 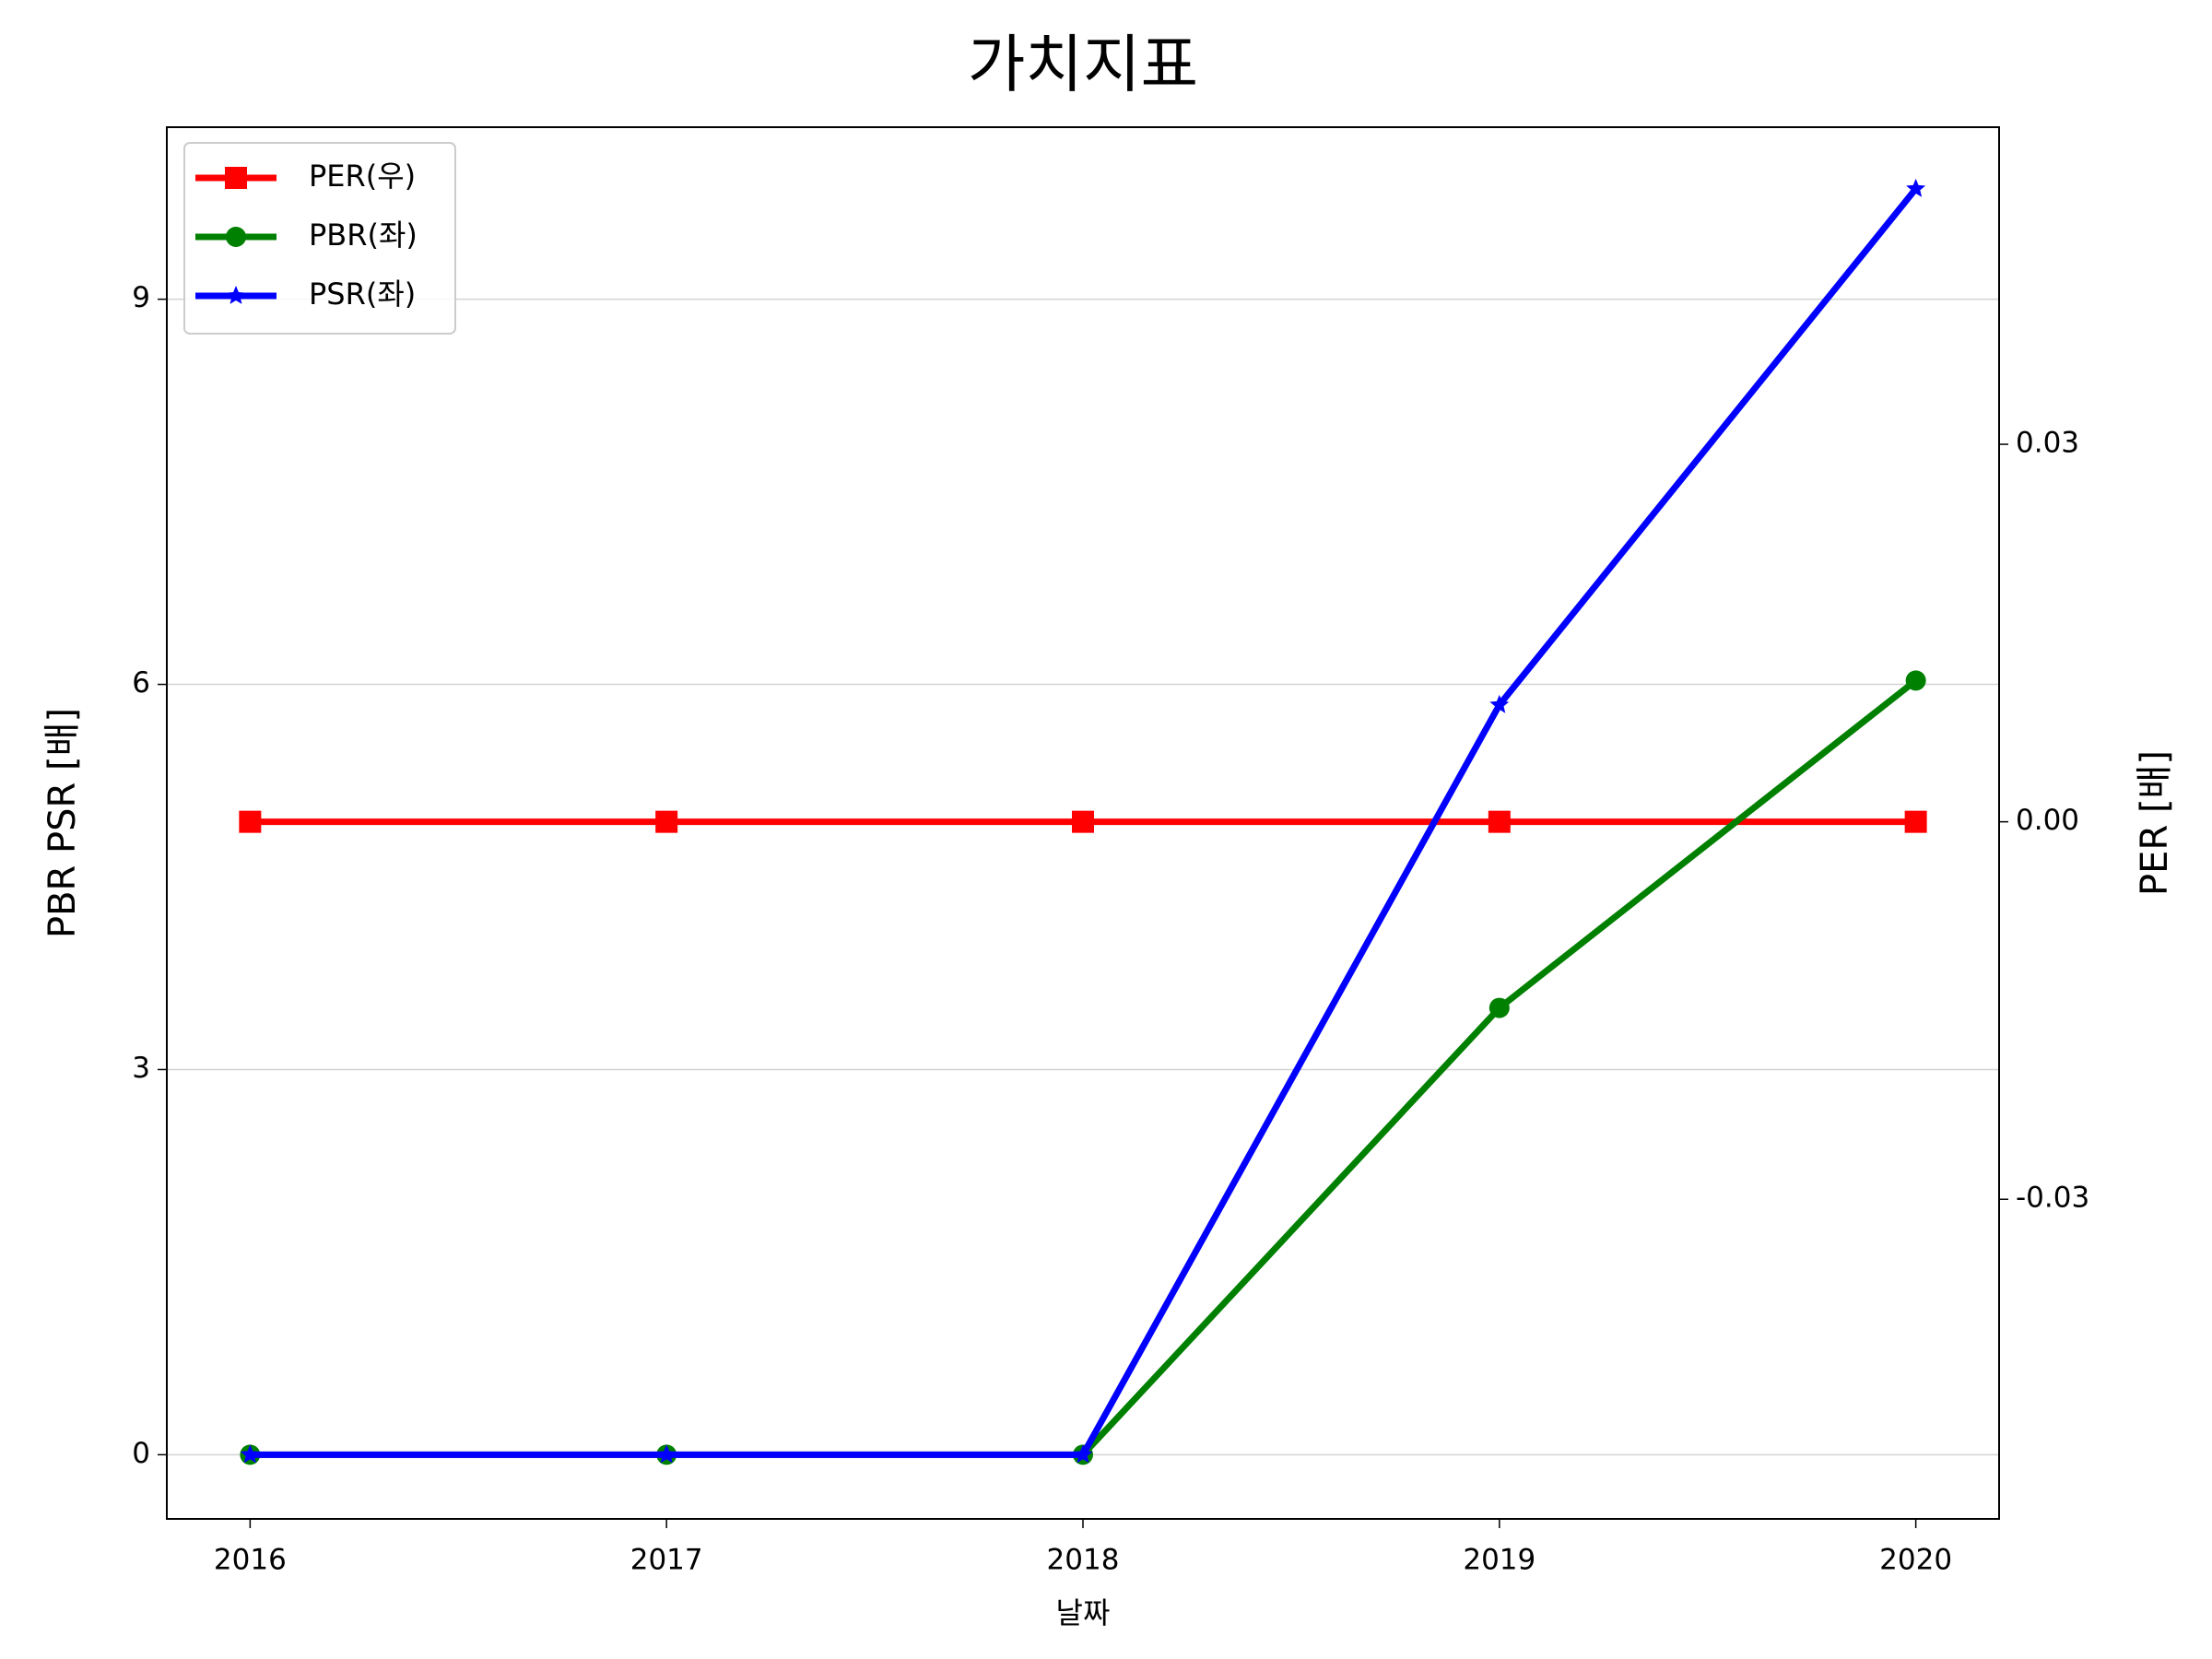 What do you see at coordinates (1083, 65) in the screenshot?
I see `chart-title: 가치지표` at bounding box center [1083, 65].